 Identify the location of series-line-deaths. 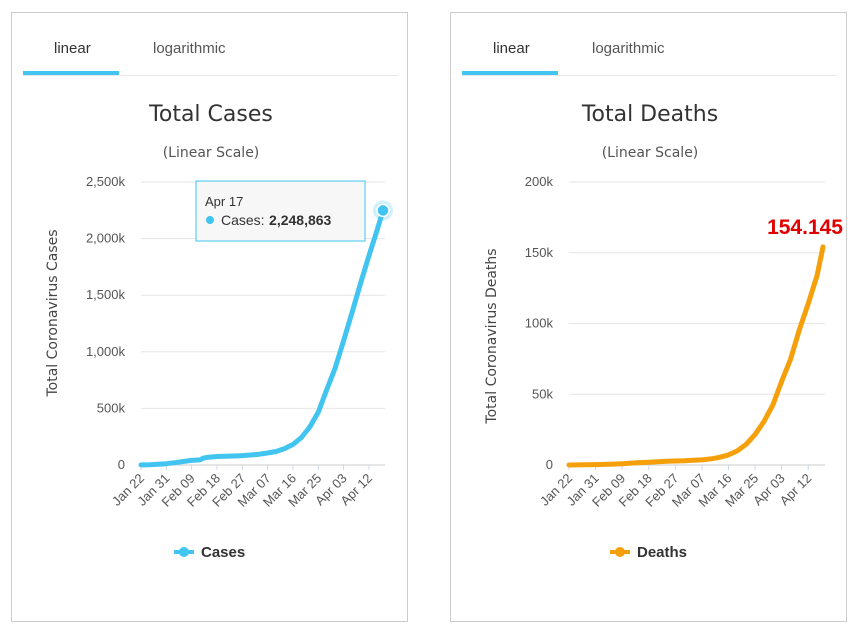
(696, 356).